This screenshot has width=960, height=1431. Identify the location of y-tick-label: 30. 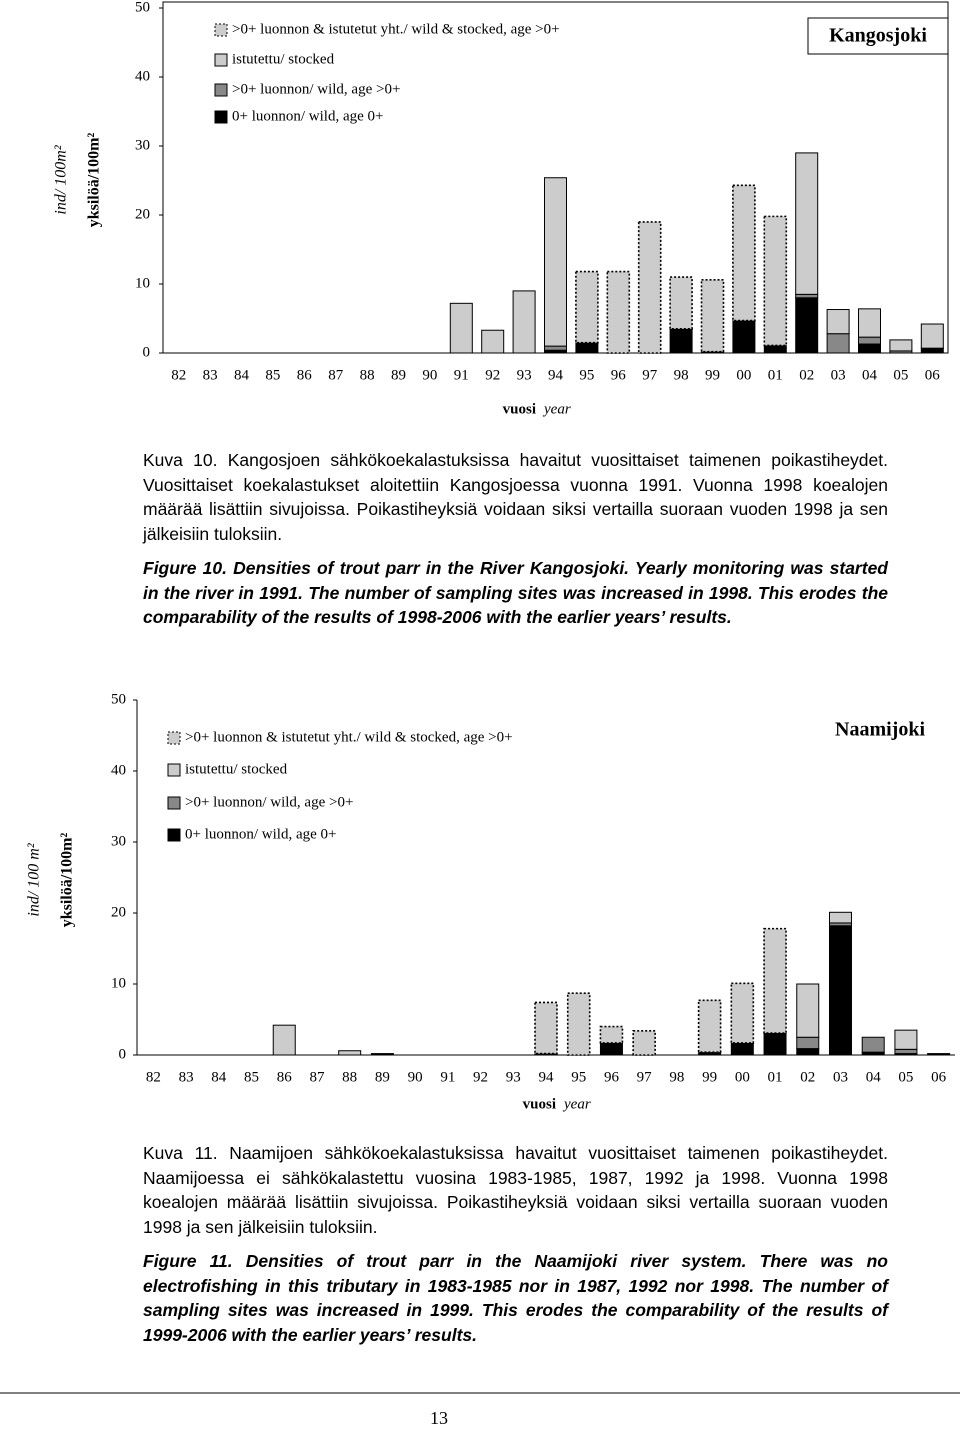
(118, 841).